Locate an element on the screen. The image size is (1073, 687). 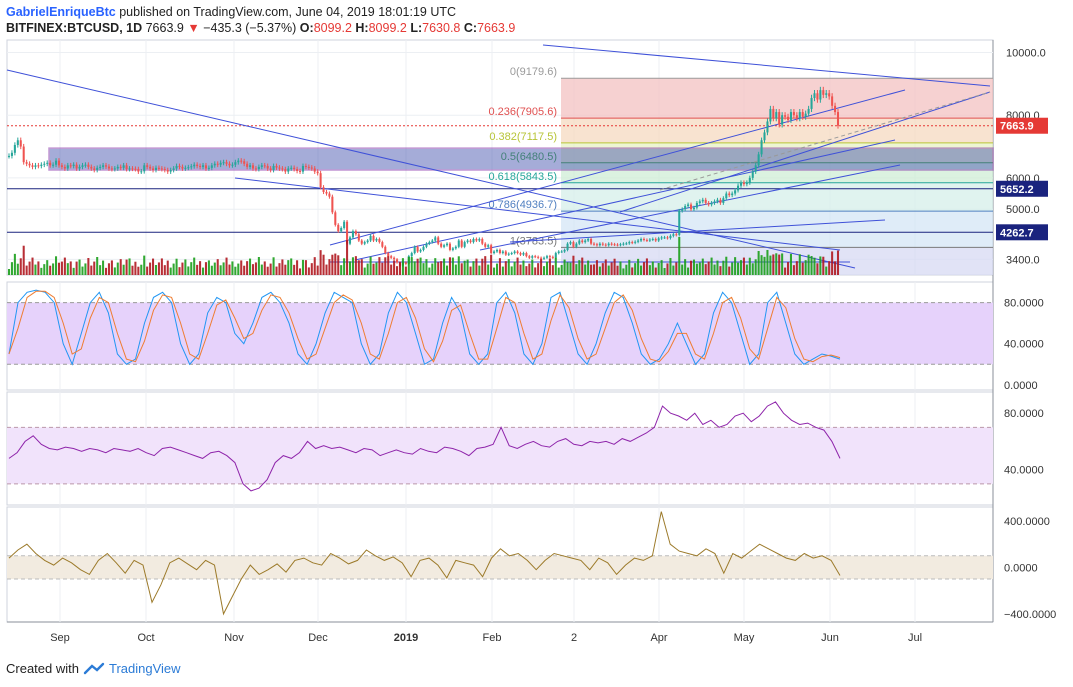
fib-zone is located at coordinates (777, 130).